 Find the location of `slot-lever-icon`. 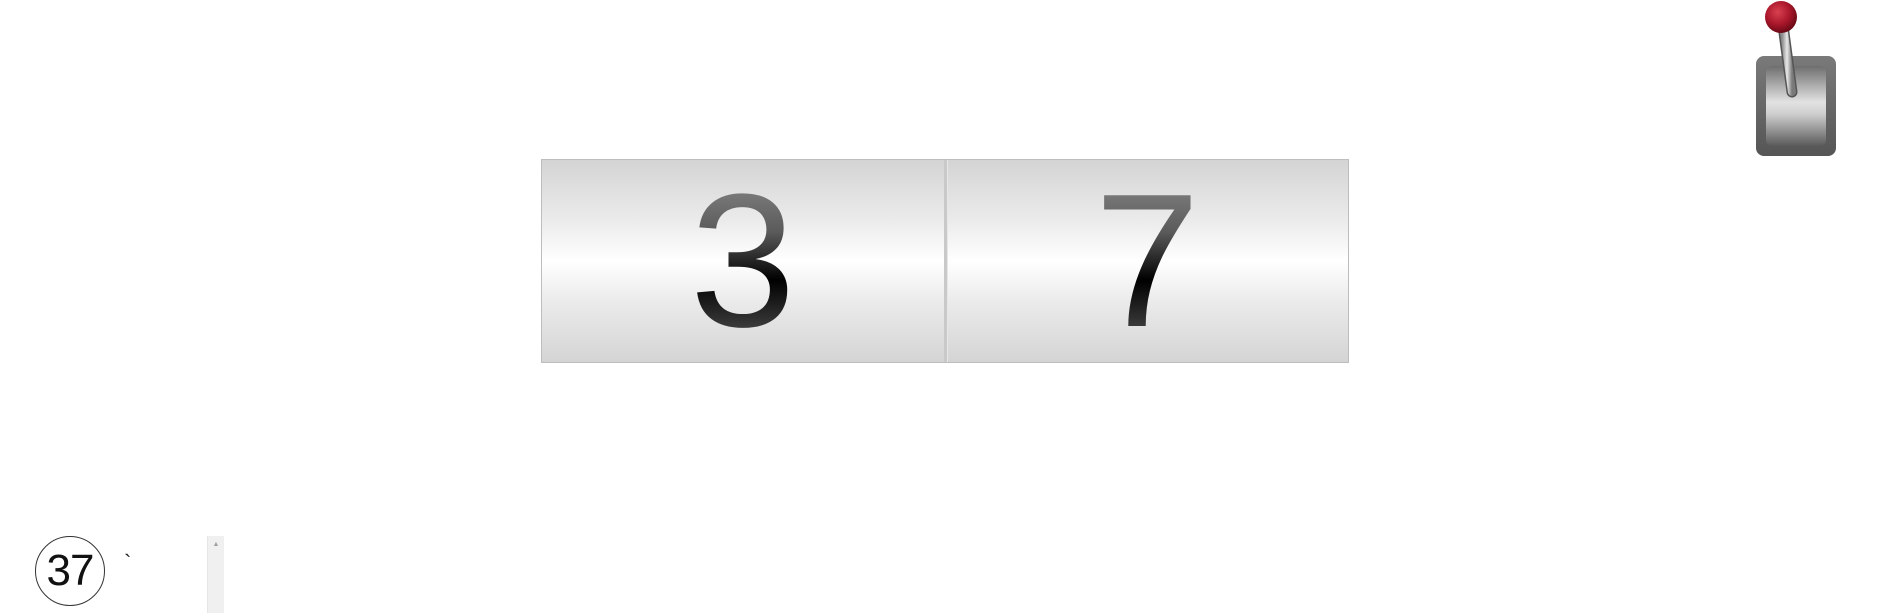

slot-lever-icon is located at coordinates (1796, 79).